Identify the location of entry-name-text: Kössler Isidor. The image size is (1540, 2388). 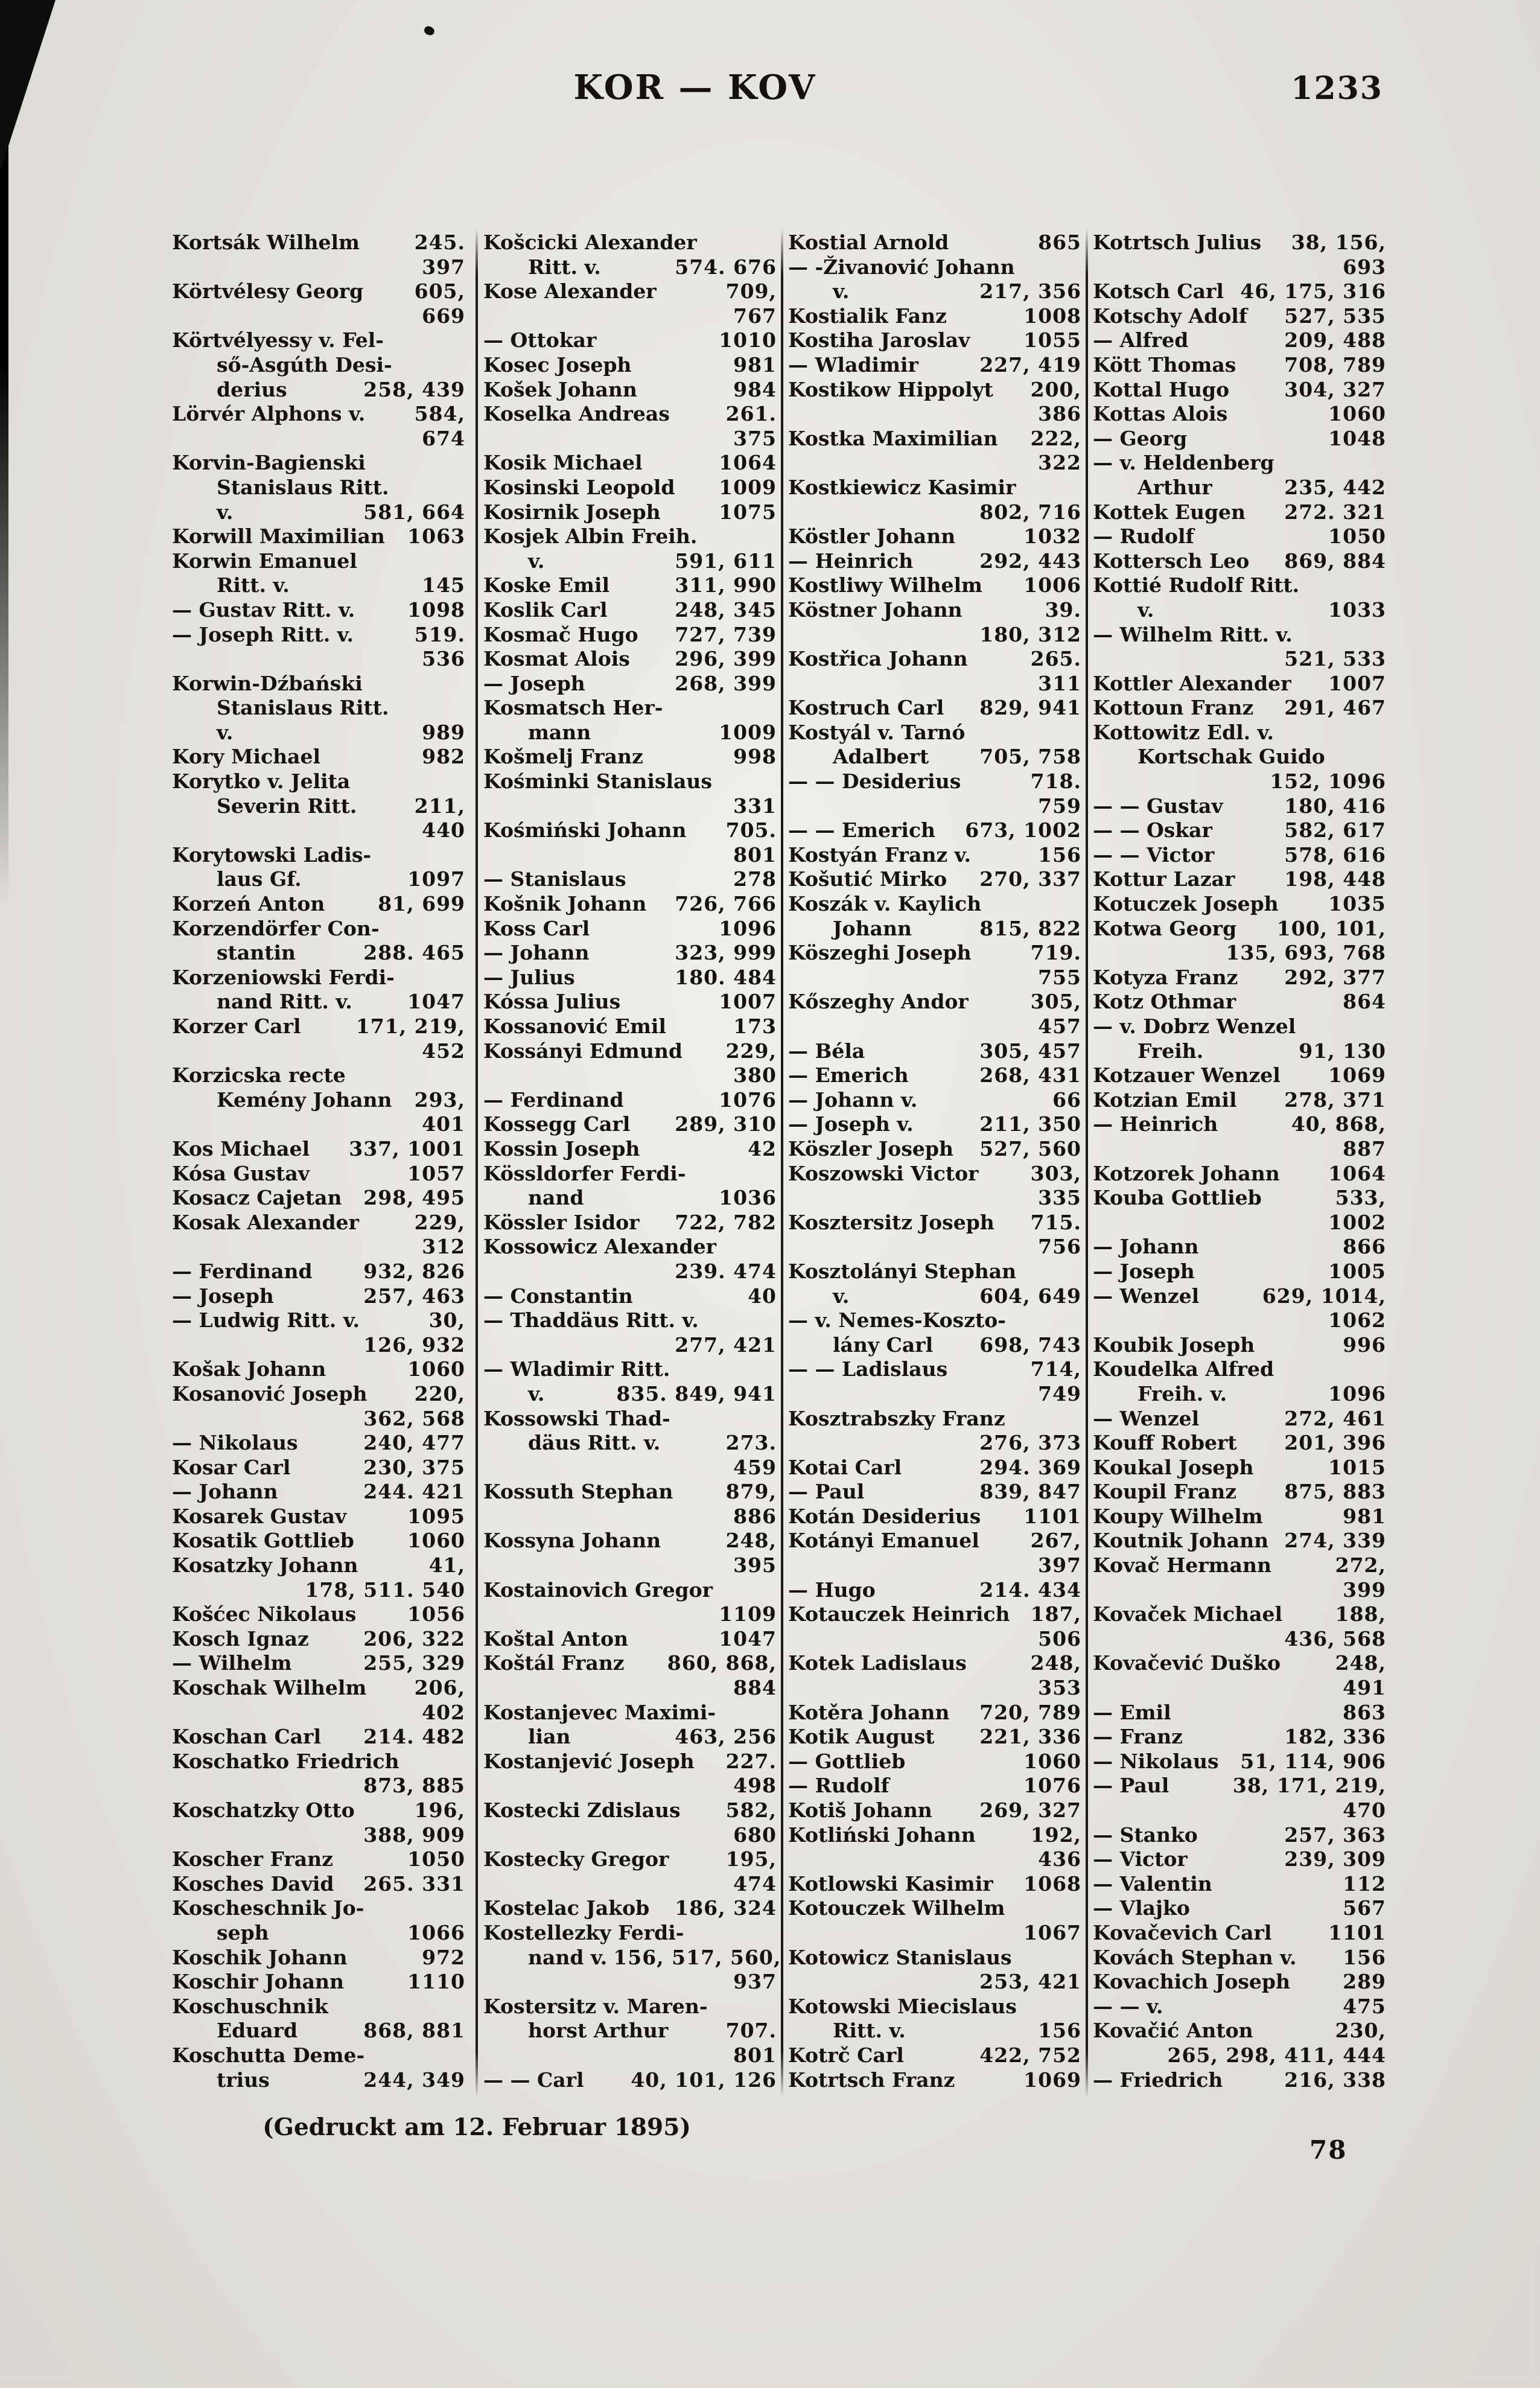
(561, 1222).